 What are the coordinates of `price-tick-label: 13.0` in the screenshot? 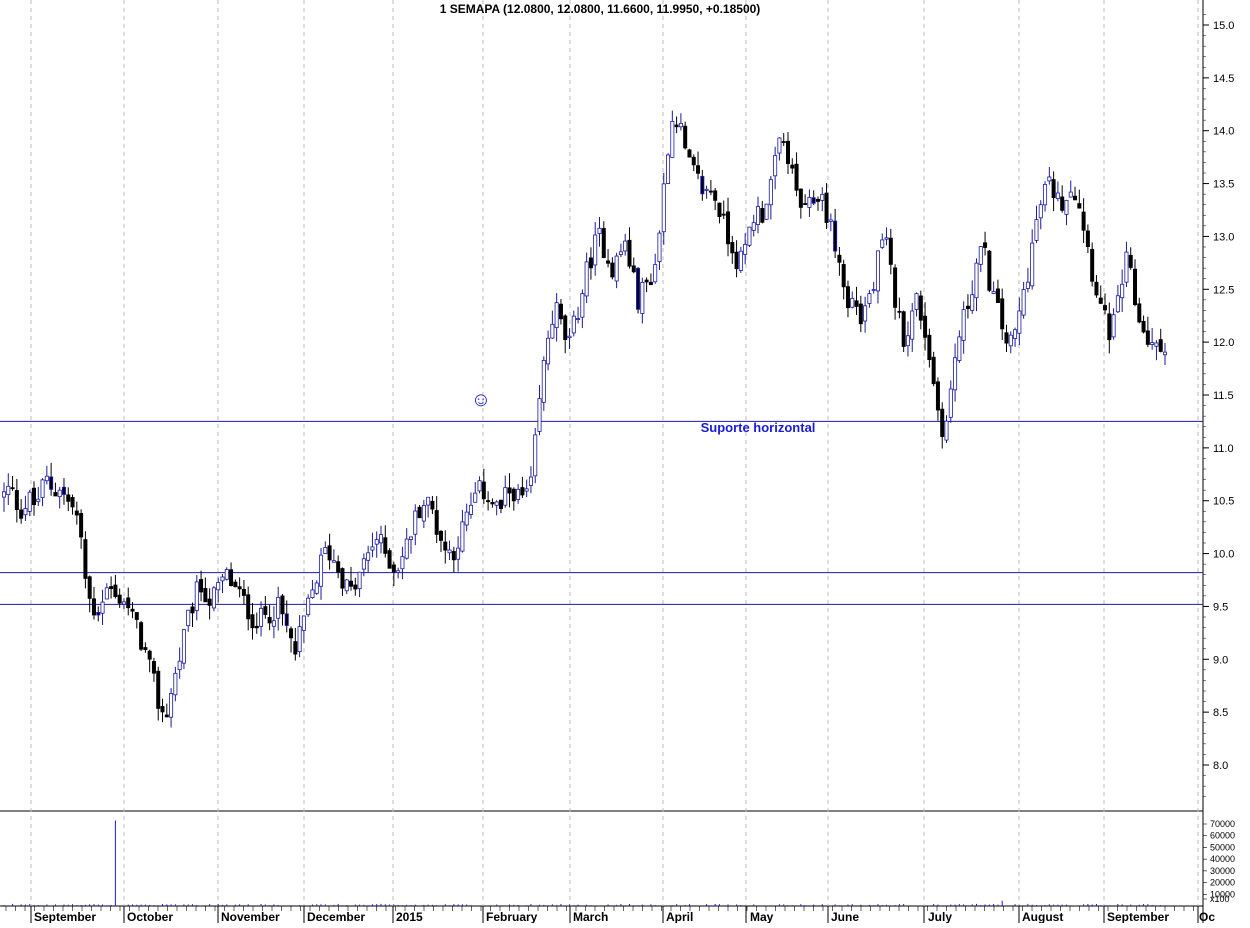 It's located at (1223, 237).